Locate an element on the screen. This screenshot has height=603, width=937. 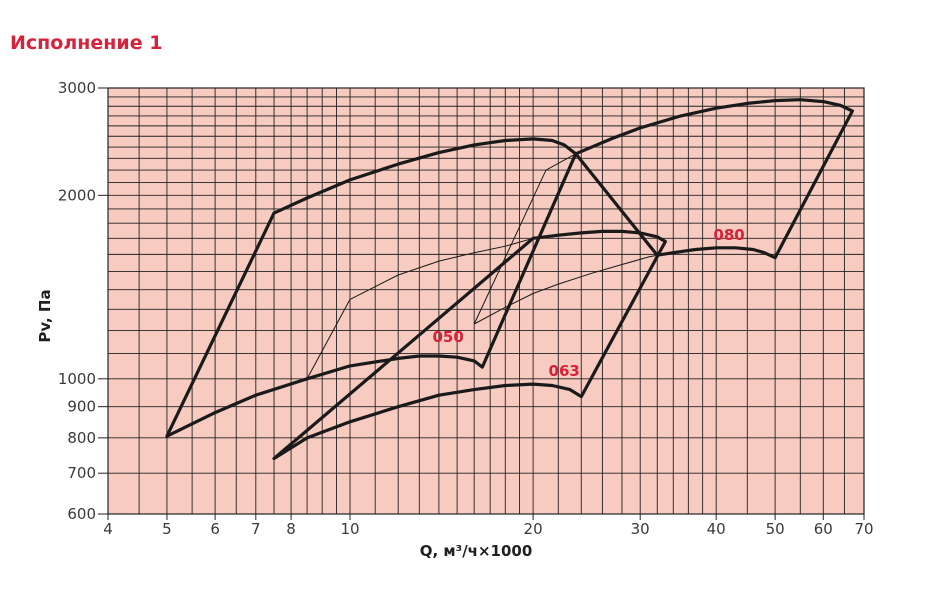
series-labels: 050 063 080 is located at coordinates (589, 303).